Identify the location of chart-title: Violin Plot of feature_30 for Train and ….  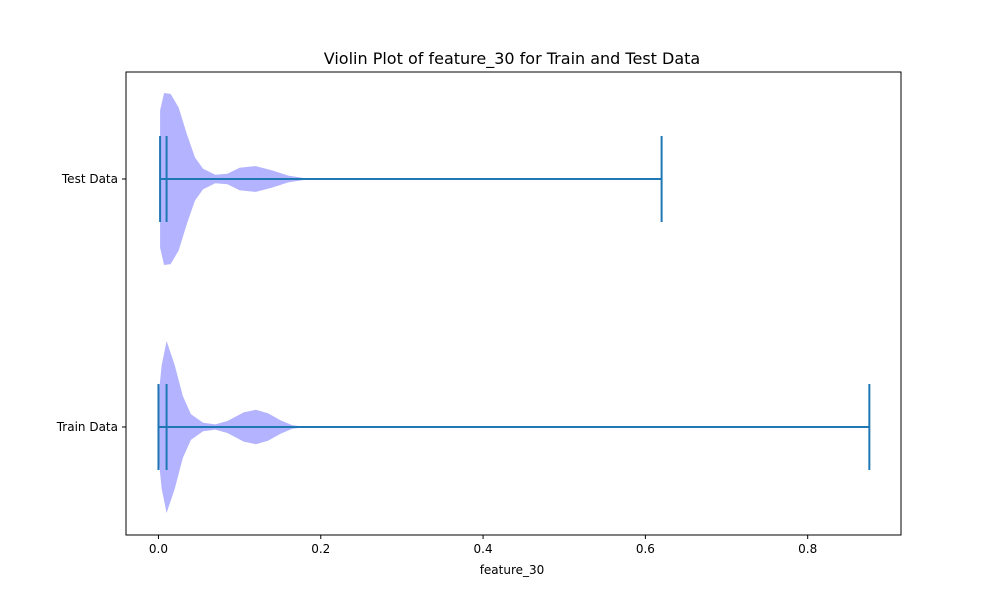
(512, 59).